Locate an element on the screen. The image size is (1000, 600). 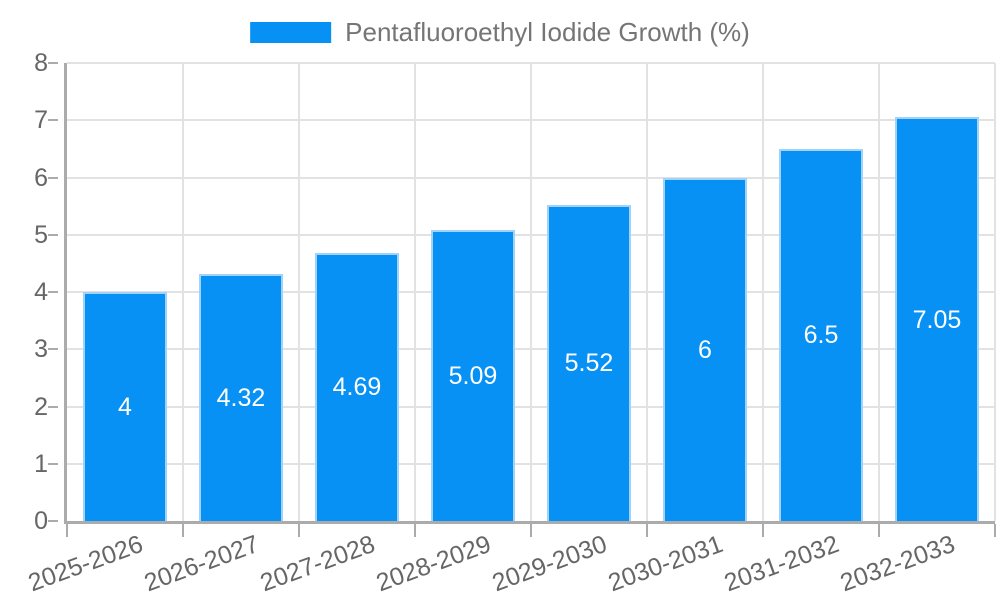
legend-item: Pentafluoroethyl Iodide Growth (%) is located at coordinates (500, 32).